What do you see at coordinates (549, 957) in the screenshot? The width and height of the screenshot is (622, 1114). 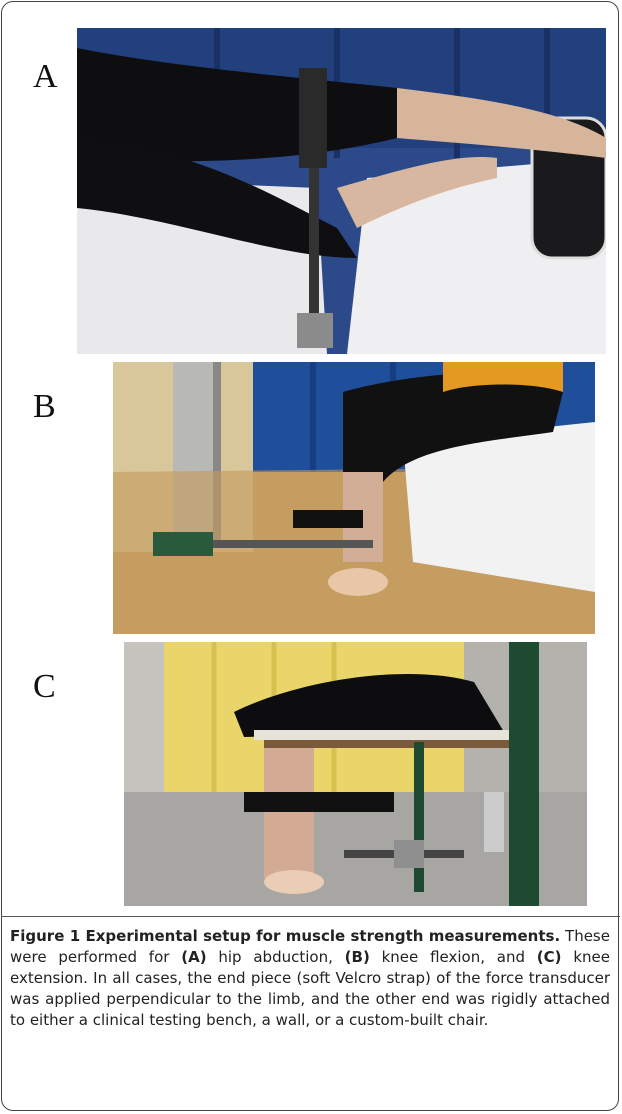 I see `caption-ref: (C)` at bounding box center [549, 957].